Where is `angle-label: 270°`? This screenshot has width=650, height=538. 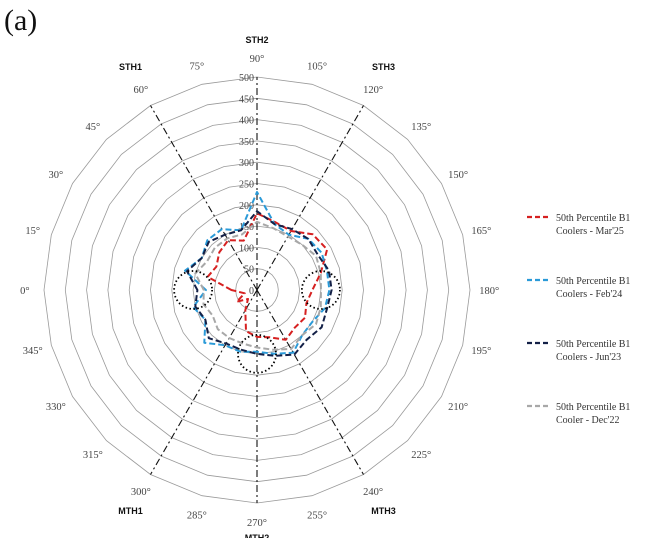
angle-label: 270° is located at coordinates (257, 523).